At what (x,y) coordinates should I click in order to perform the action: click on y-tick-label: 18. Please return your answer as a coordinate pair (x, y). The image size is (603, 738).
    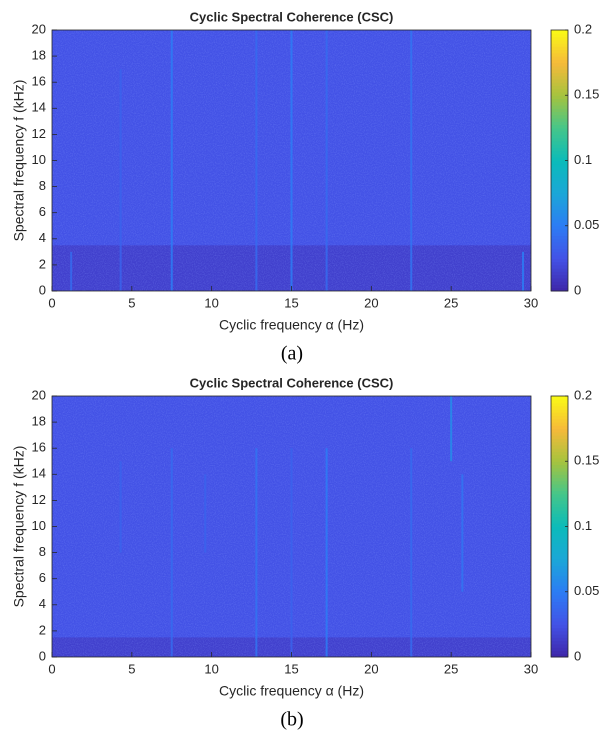
    Looking at the image, I should click on (39, 55).